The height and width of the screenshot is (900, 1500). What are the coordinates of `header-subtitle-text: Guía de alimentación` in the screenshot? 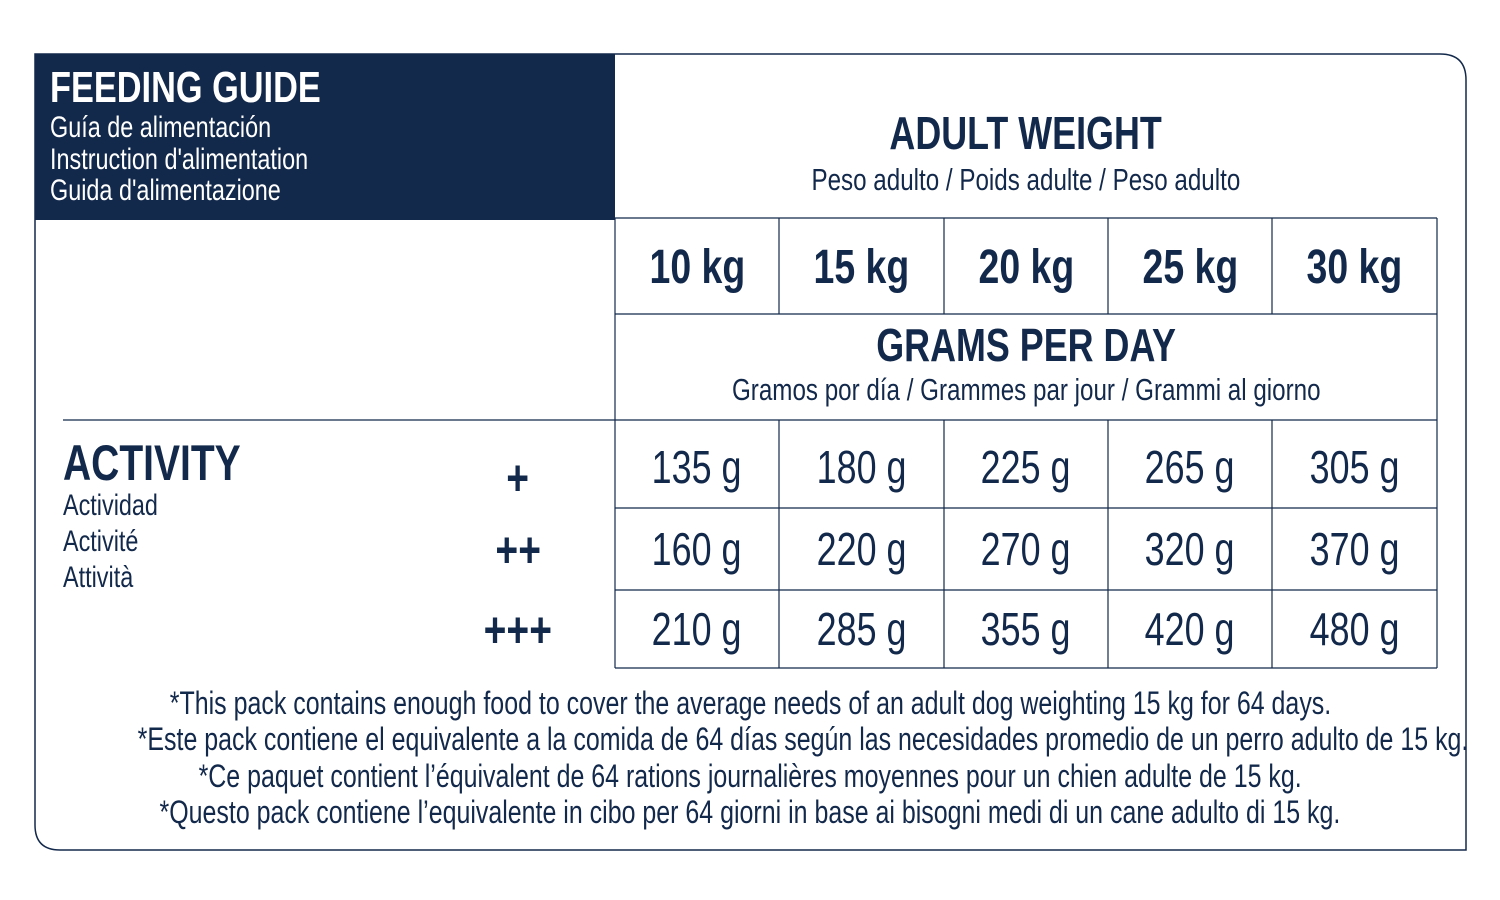 It's located at (161, 127).